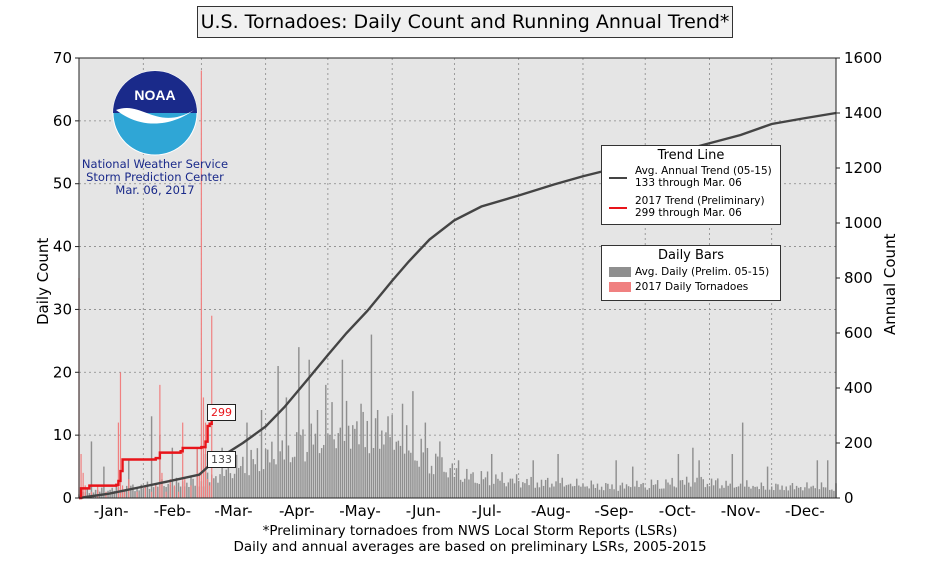  I want to click on spc-label: Storm Prediction Center, so click(155, 177).